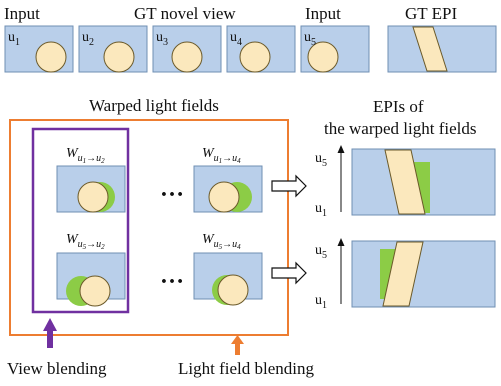  Describe the element at coordinates (50, 339) in the screenshot. I see `view-blending-arrow-shaft` at that location.